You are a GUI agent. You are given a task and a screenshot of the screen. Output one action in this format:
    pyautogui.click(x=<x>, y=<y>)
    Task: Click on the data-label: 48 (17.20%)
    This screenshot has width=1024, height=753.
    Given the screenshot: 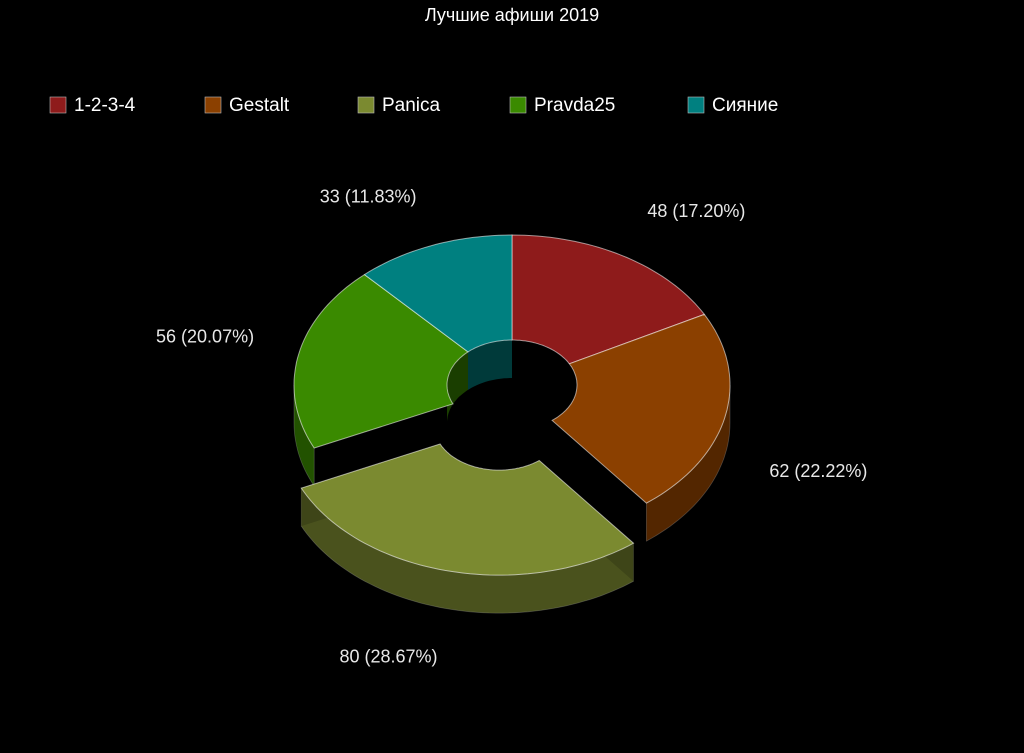 What is the action you would take?
    pyautogui.click(x=696, y=211)
    